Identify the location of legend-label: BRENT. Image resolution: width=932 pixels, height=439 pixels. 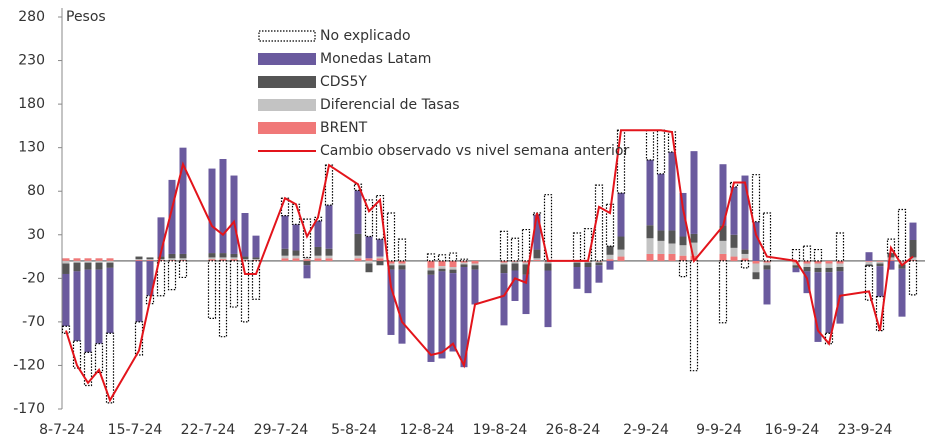
(344, 128).